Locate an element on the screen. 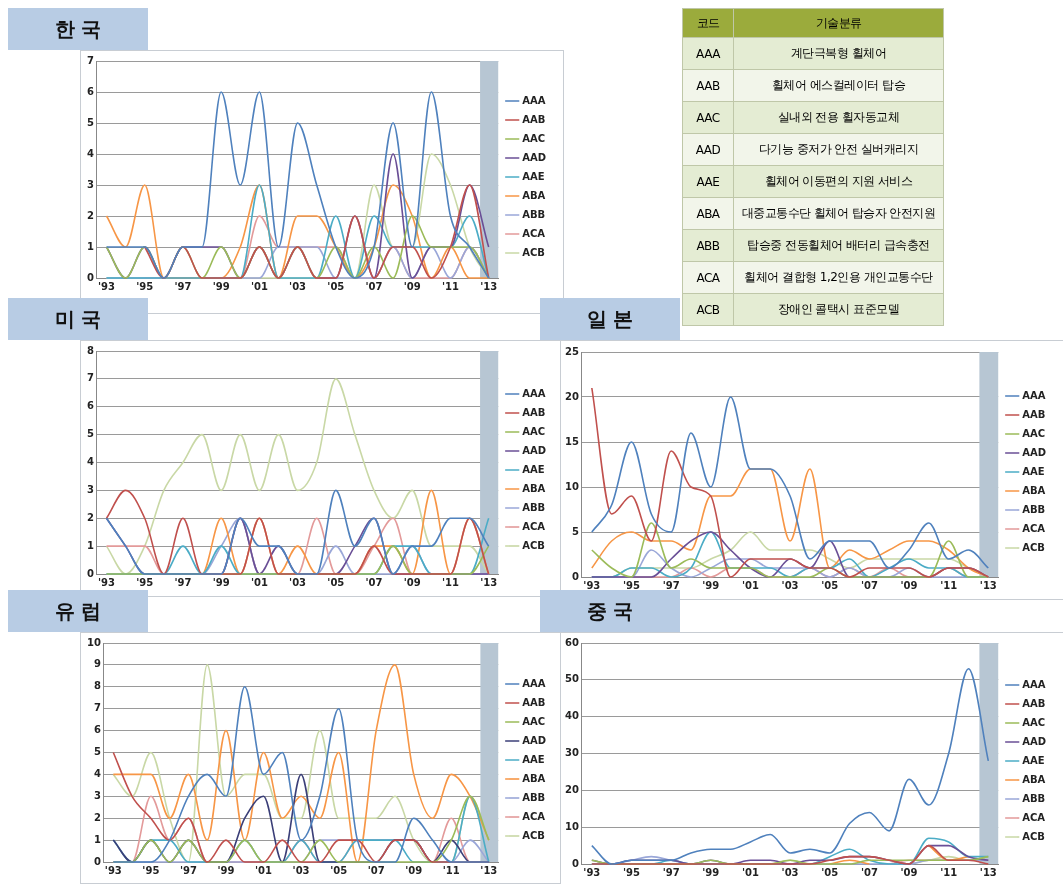  y-tick-label: 15 is located at coordinates (571, 441).